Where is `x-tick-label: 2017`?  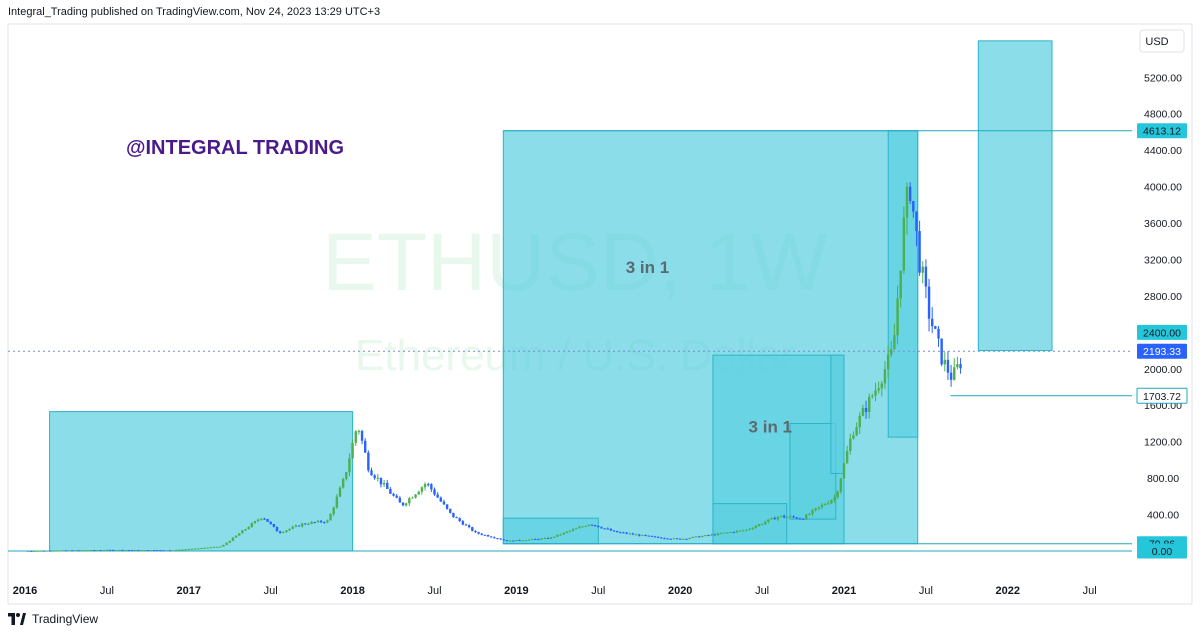 x-tick-label: 2017 is located at coordinates (189, 591).